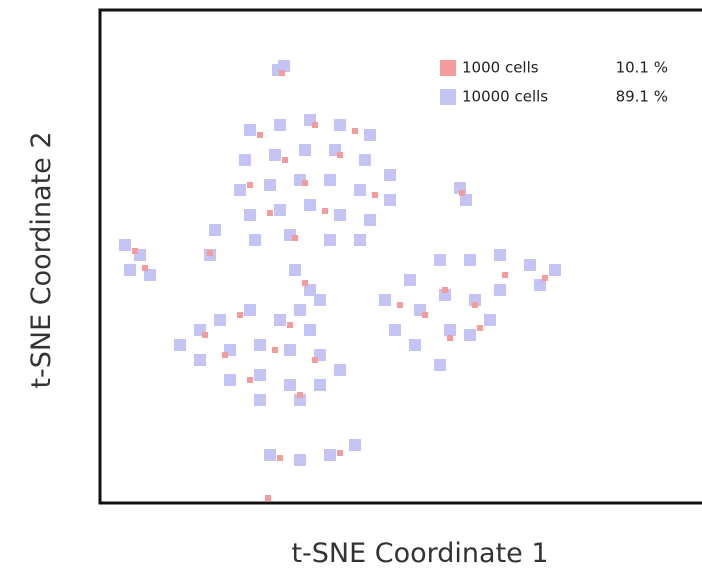  Describe the element at coordinates (419, 553) in the screenshot. I see `x-axis-label: t-SNE Coordinate 1` at that location.